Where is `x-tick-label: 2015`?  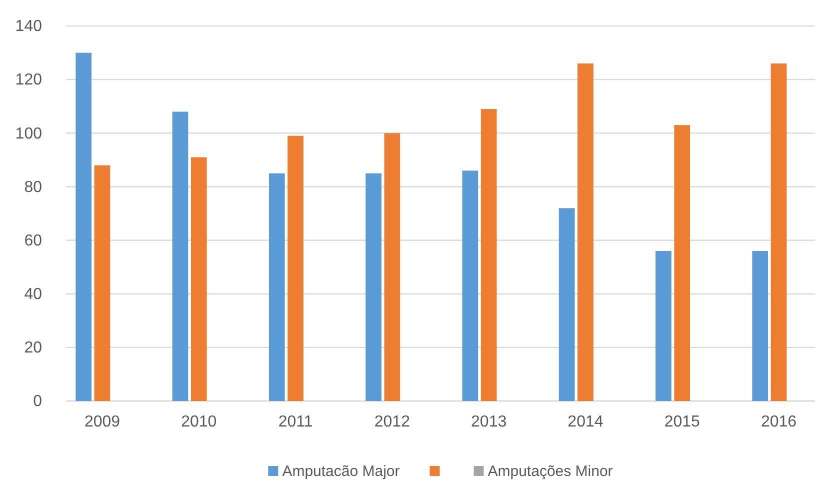 x-tick-label: 2015 is located at coordinates (682, 421).